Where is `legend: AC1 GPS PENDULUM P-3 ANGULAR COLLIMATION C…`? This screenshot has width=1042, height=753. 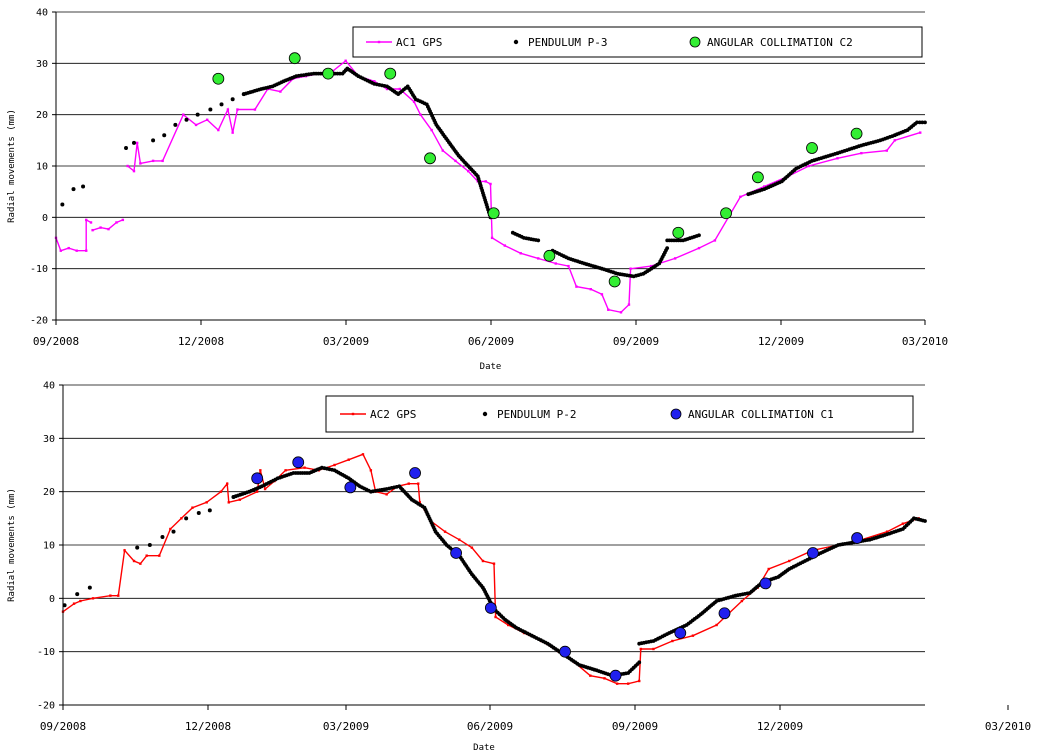
legend: AC1 GPS PENDULUM P-3 ANGULAR COLLIMATION C… is located at coordinates (637, 42).